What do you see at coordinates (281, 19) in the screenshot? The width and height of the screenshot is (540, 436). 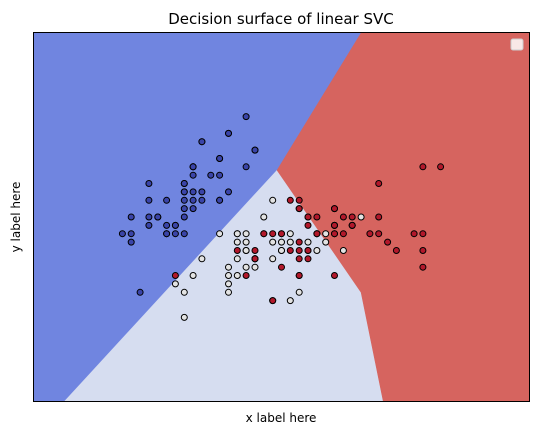 I see `chart-title: Decision surface of linear SVC` at bounding box center [281, 19].